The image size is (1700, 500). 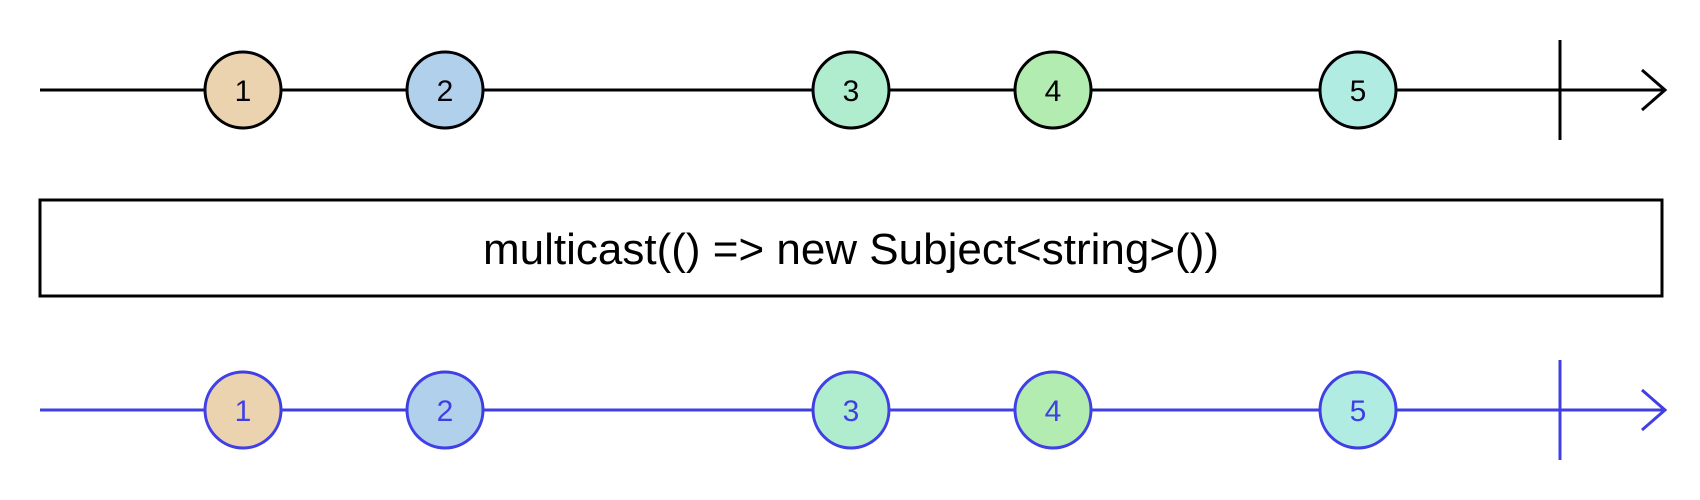 I want to click on output-marble: 1, so click(x=243, y=410).